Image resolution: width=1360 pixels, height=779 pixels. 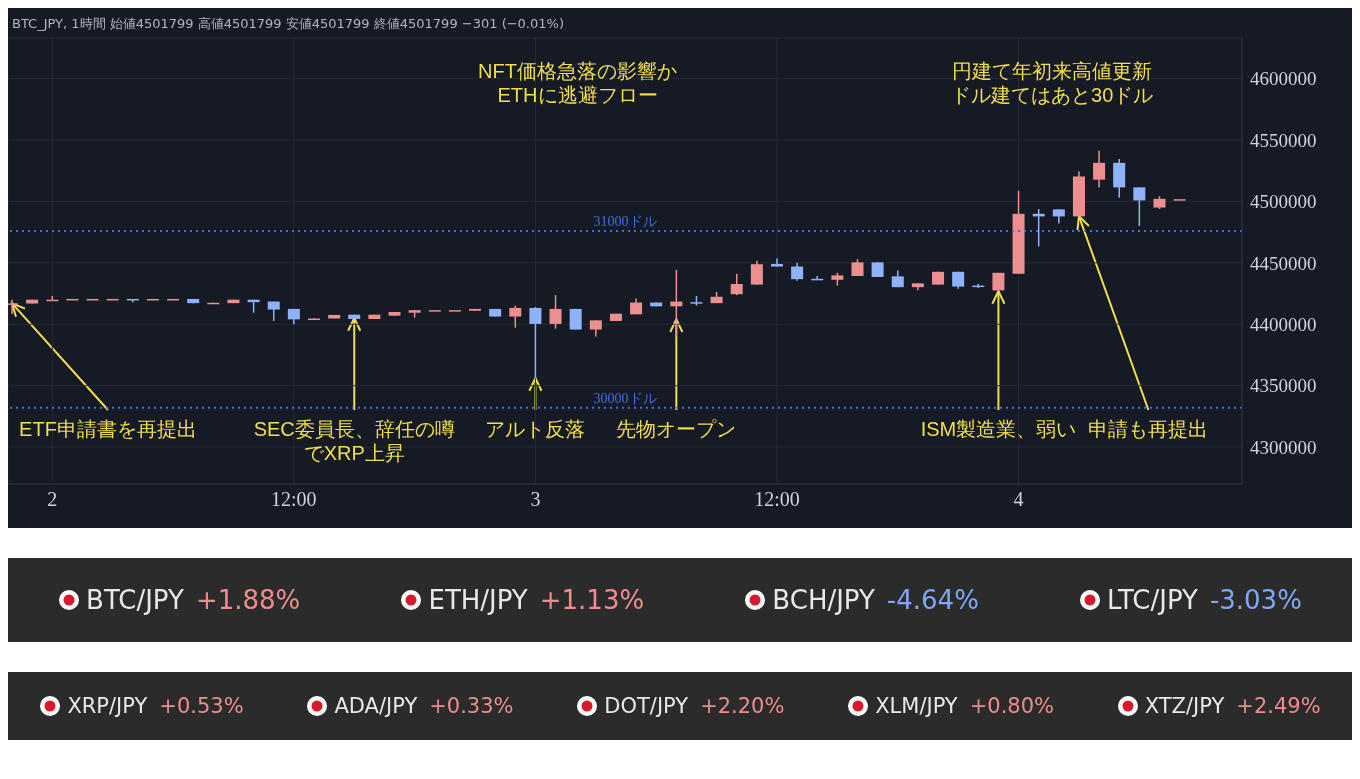 I want to click on y-tick-label: 4300000, so click(x=1283, y=447).